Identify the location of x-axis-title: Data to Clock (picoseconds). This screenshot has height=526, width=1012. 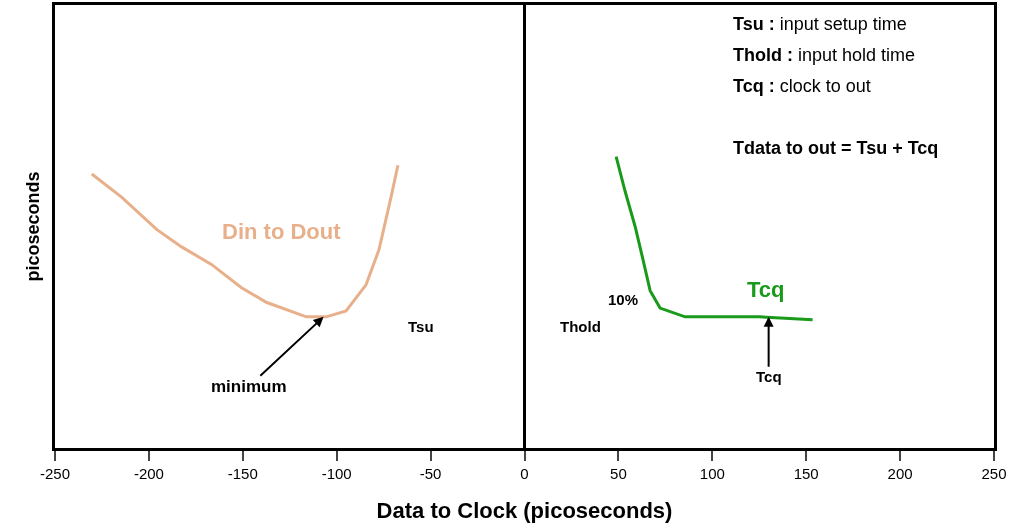
(524, 510).